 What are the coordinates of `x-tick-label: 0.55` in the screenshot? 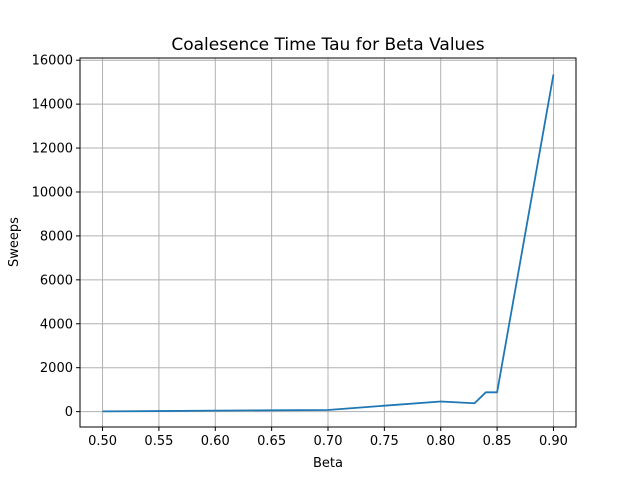 It's located at (158, 441).